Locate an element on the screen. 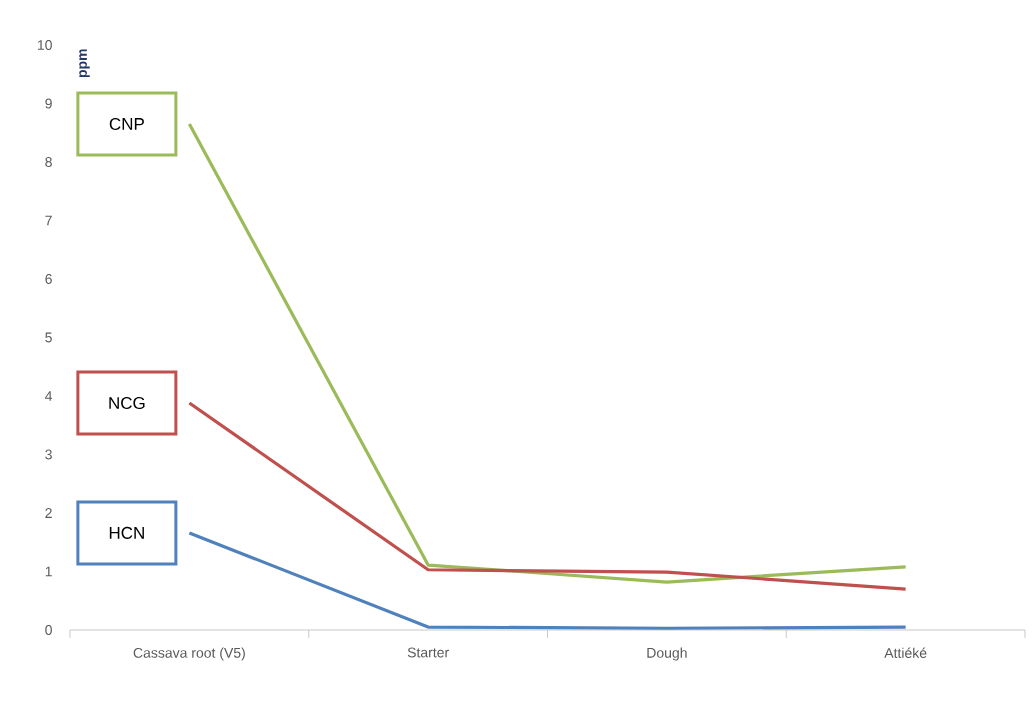 The height and width of the screenshot is (706, 1032). y-tick-label: 10 is located at coordinates (44, 45).